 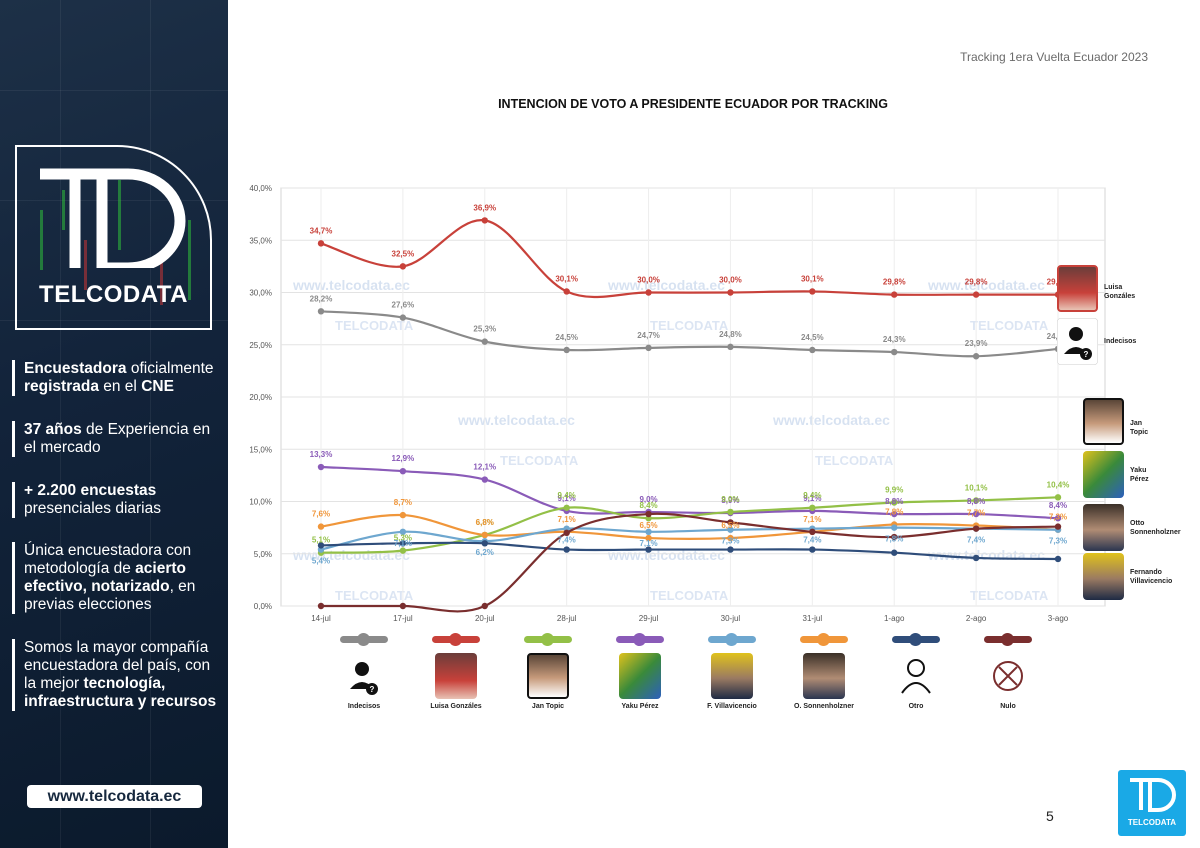 What do you see at coordinates (1054, 57) in the screenshot?
I see `document-title: Tracking 1era Vuelta Ecuador 2023` at bounding box center [1054, 57].